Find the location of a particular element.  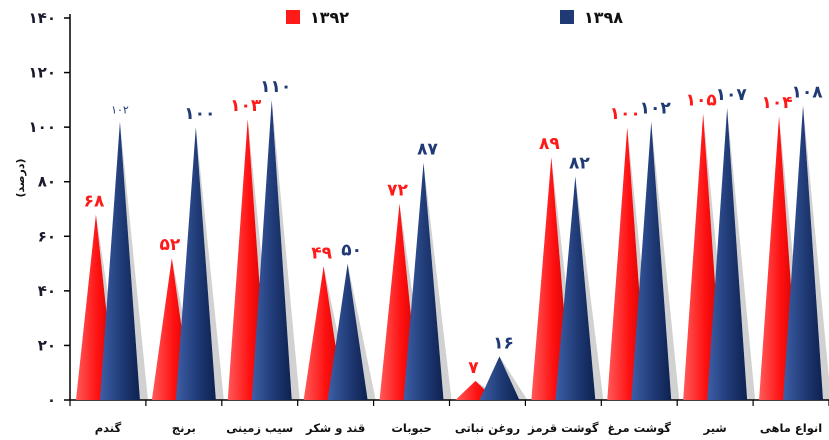

category-label: گوشت قرمز is located at coordinates (563, 428).